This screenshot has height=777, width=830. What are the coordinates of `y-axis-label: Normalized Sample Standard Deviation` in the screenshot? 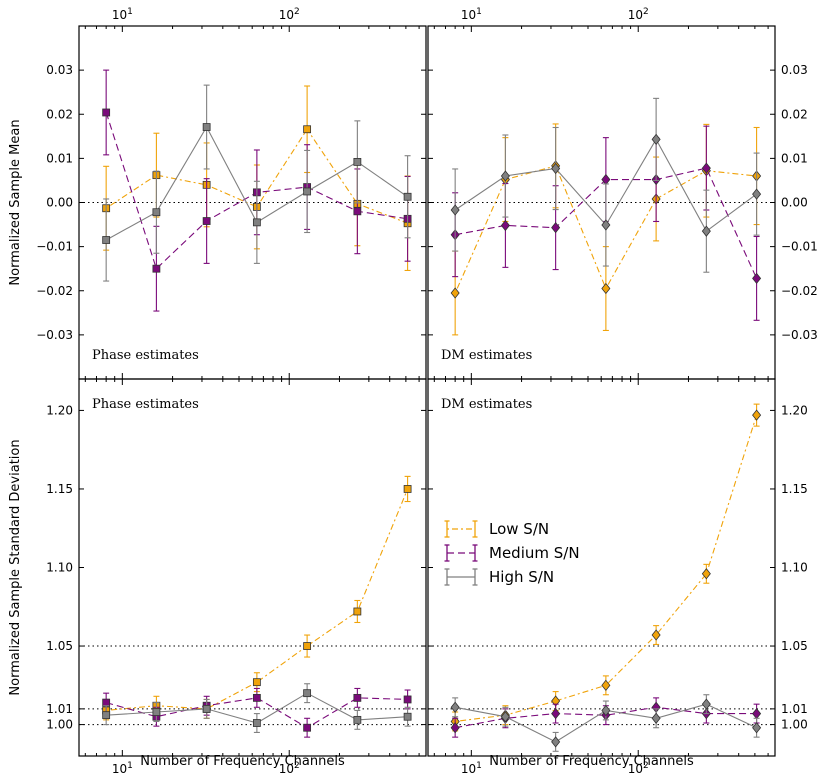 It's located at (15, 567).